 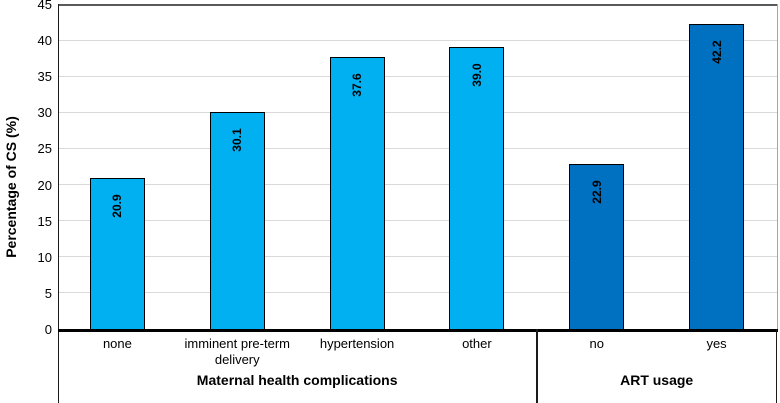 What do you see at coordinates (716, 52) in the screenshot?
I see `bar-value-label: 42.2` at bounding box center [716, 52].